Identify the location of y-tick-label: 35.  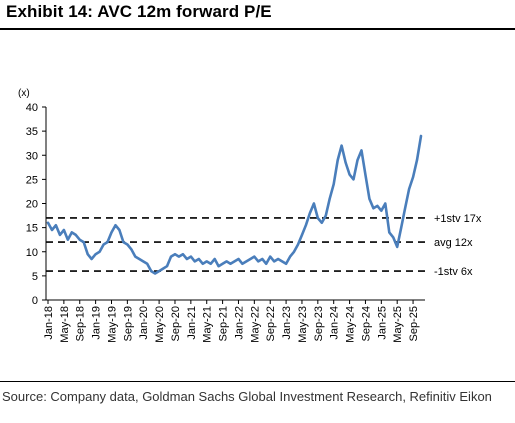
(32, 132).